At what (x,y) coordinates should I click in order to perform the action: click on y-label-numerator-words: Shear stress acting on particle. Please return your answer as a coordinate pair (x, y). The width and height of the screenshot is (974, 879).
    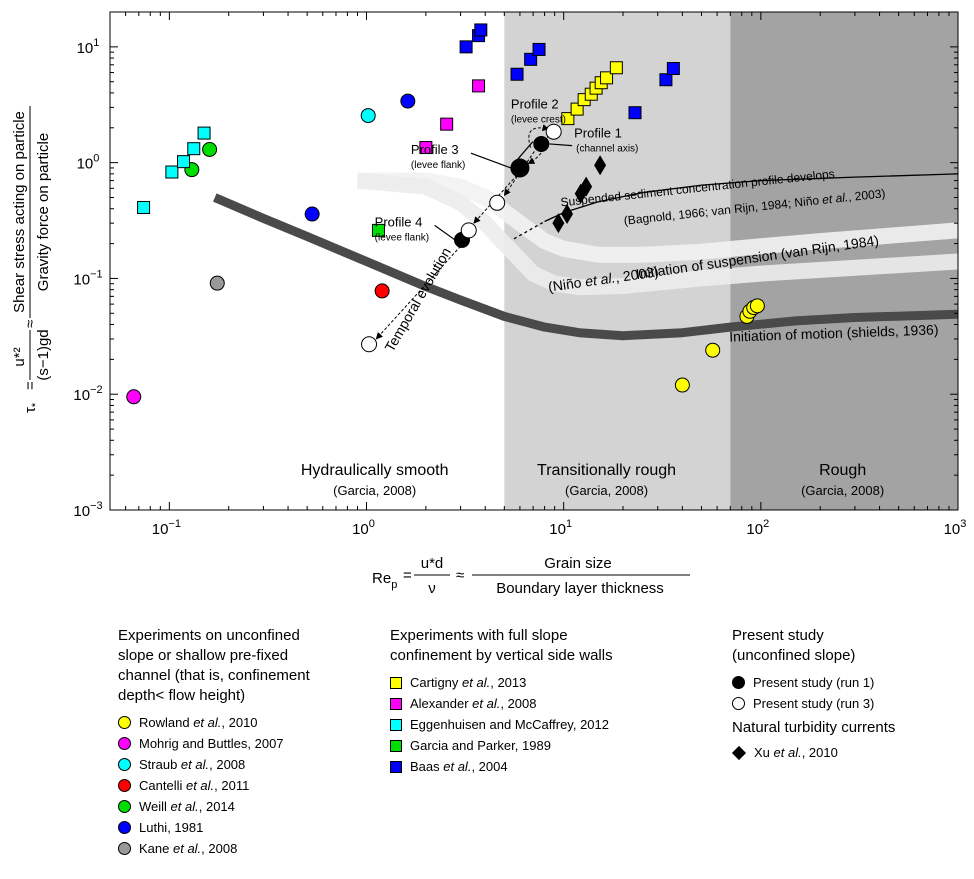
    Looking at the image, I should click on (19, 212).